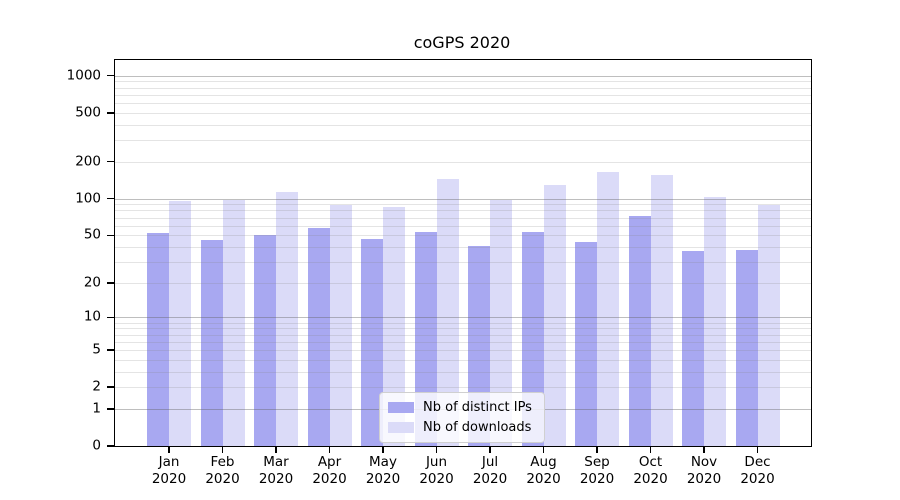 The width and height of the screenshot is (900, 500). I want to click on y-tick-label-500: 500, so click(88, 112).